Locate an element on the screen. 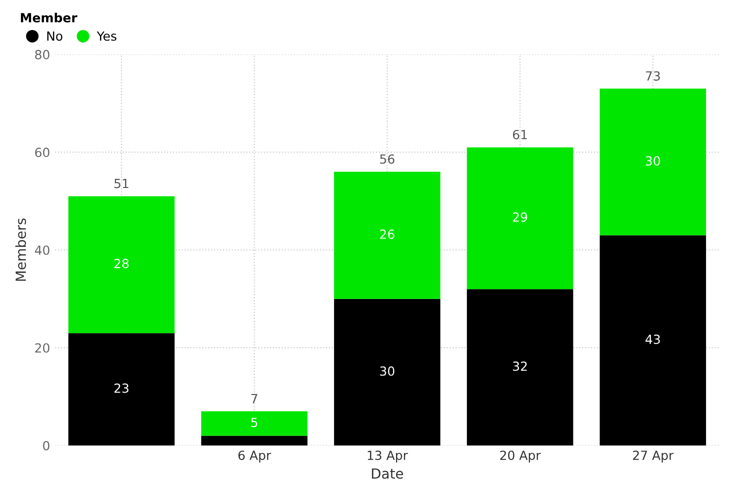 The height and width of the screenshot is (495, 734). total-label: 61 is located at coordinates (519, 135).